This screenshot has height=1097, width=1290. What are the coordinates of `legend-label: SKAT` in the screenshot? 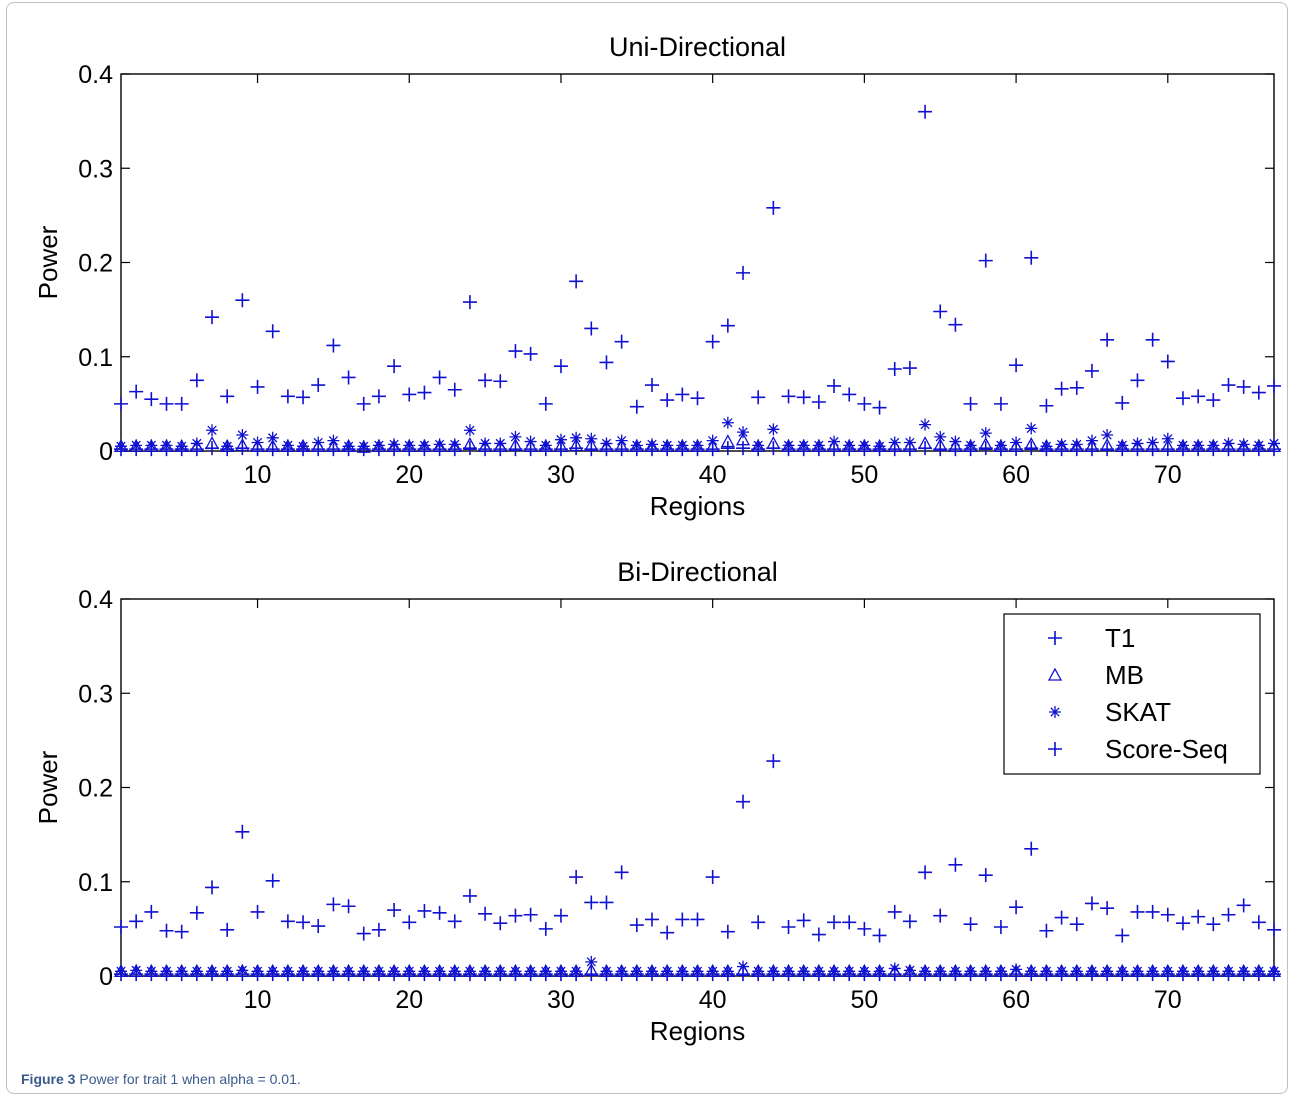 It's located at (1138, 712).